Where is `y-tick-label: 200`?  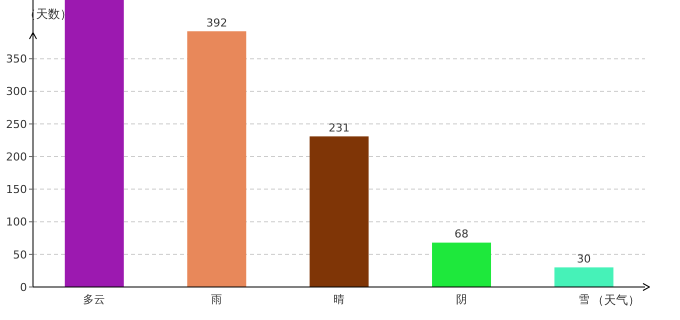 y-tick-label: 200 is located at coordinates (16, 157).